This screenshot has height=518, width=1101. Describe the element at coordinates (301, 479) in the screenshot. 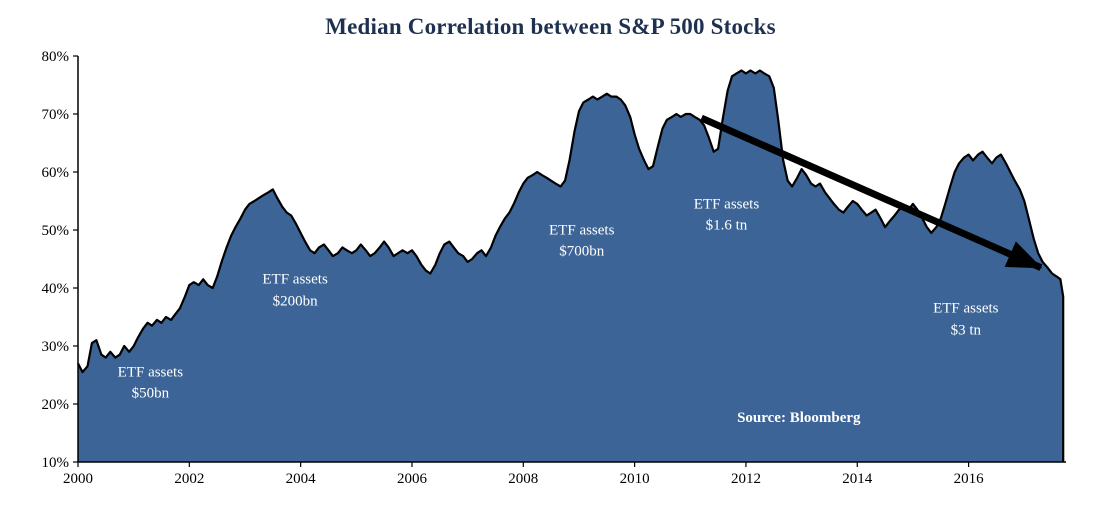

I see `x-tick-label: 2004` at that location.